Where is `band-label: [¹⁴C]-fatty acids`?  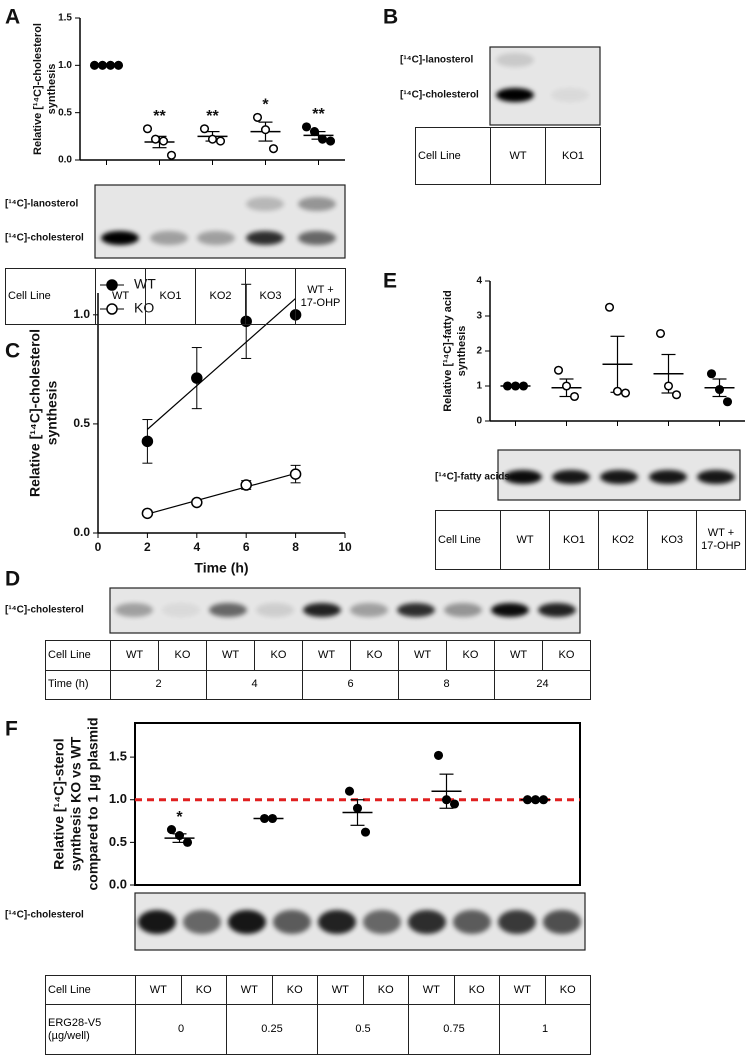 band-label: [¹⁴C]-fatty acids is located at coordinates (472, 477).